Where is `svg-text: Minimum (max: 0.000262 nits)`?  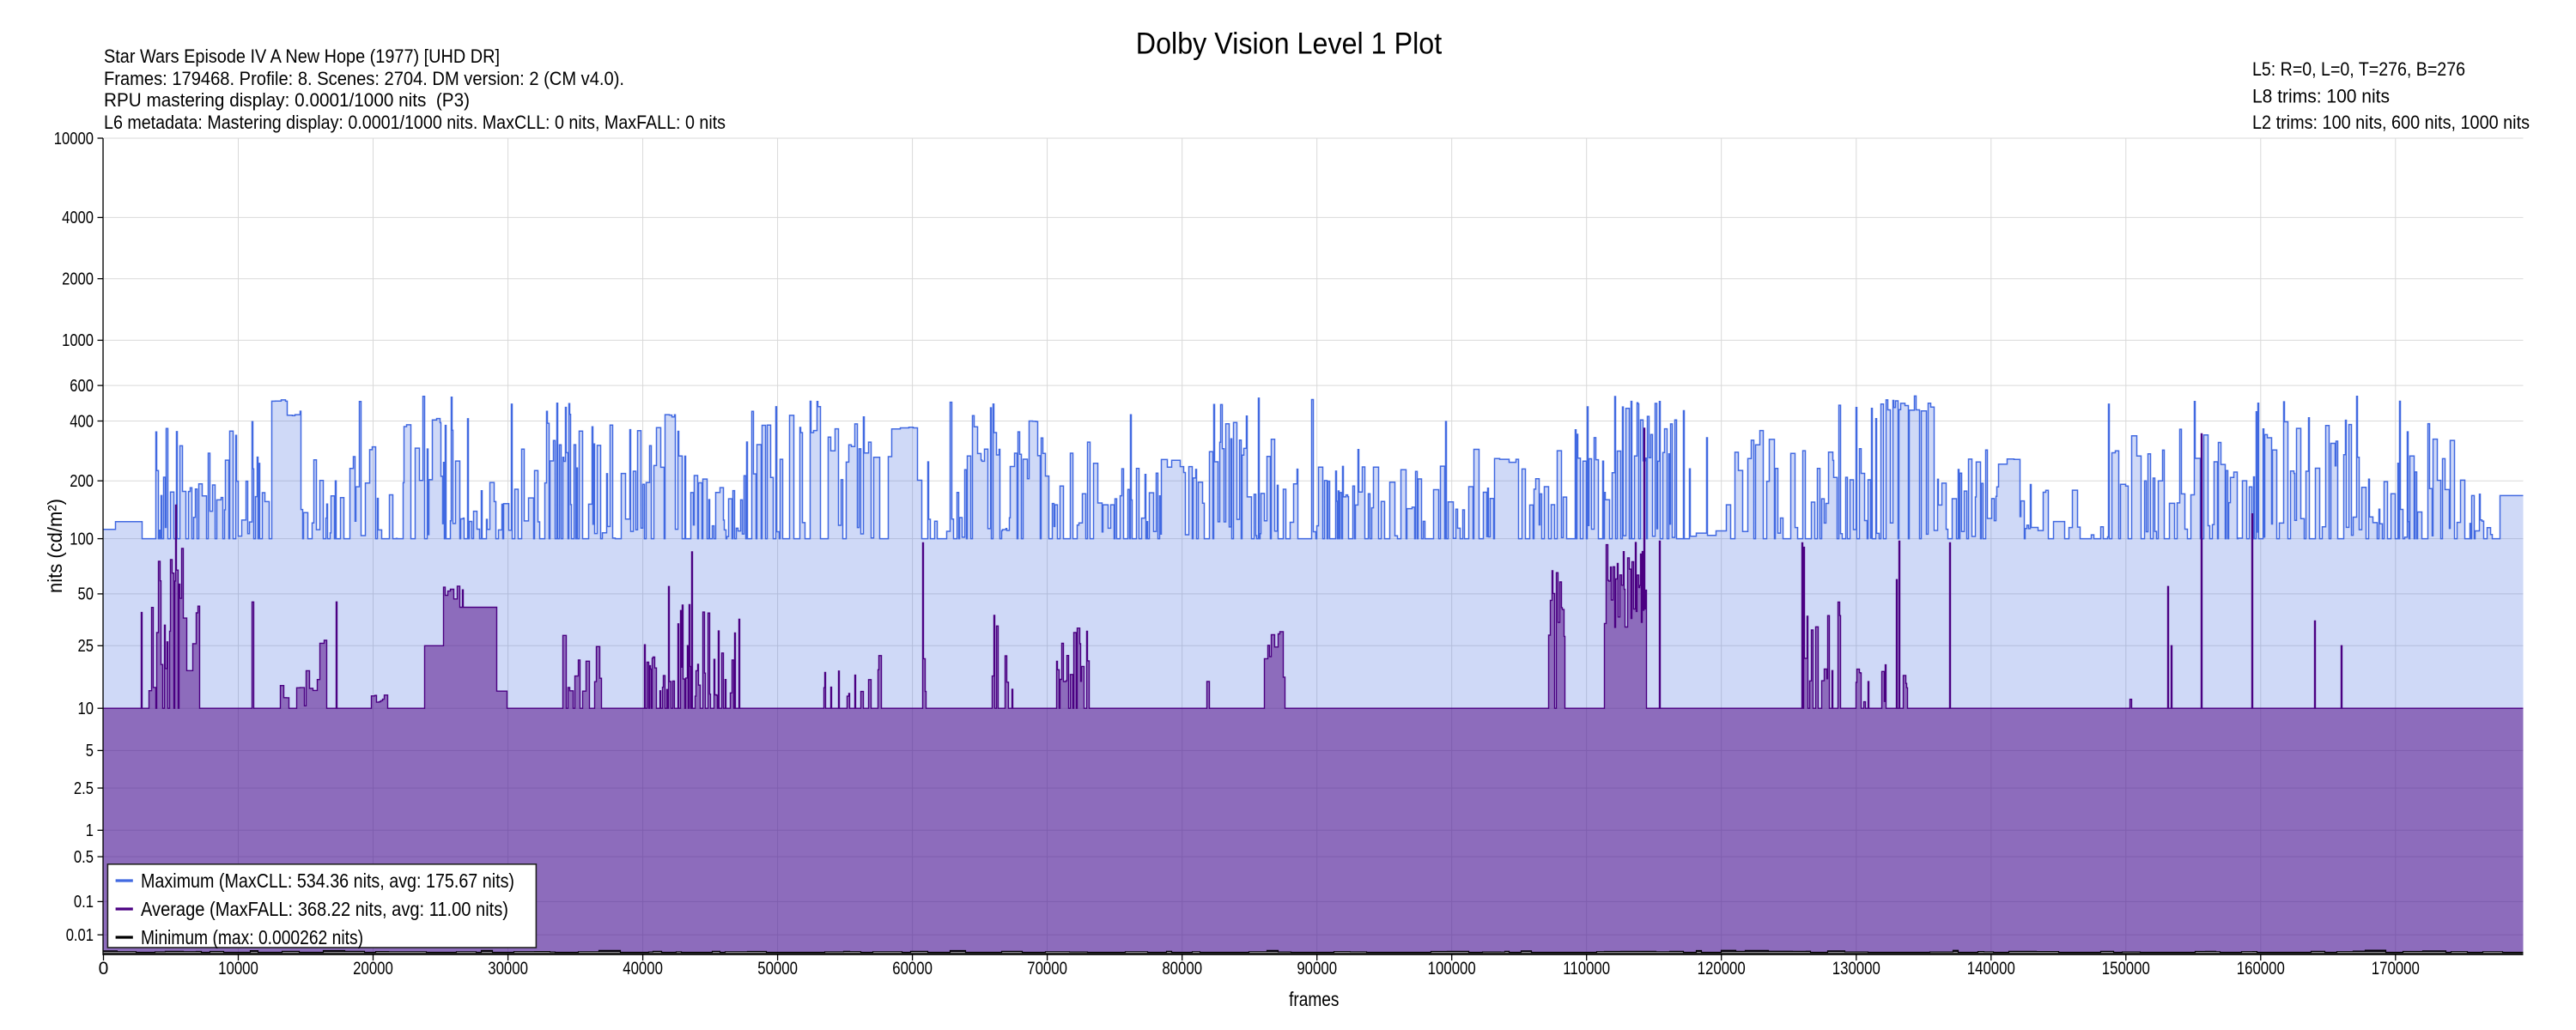
svg-text: Minimum (max: 0.000262 nits) is located at coordinates (252, 937).